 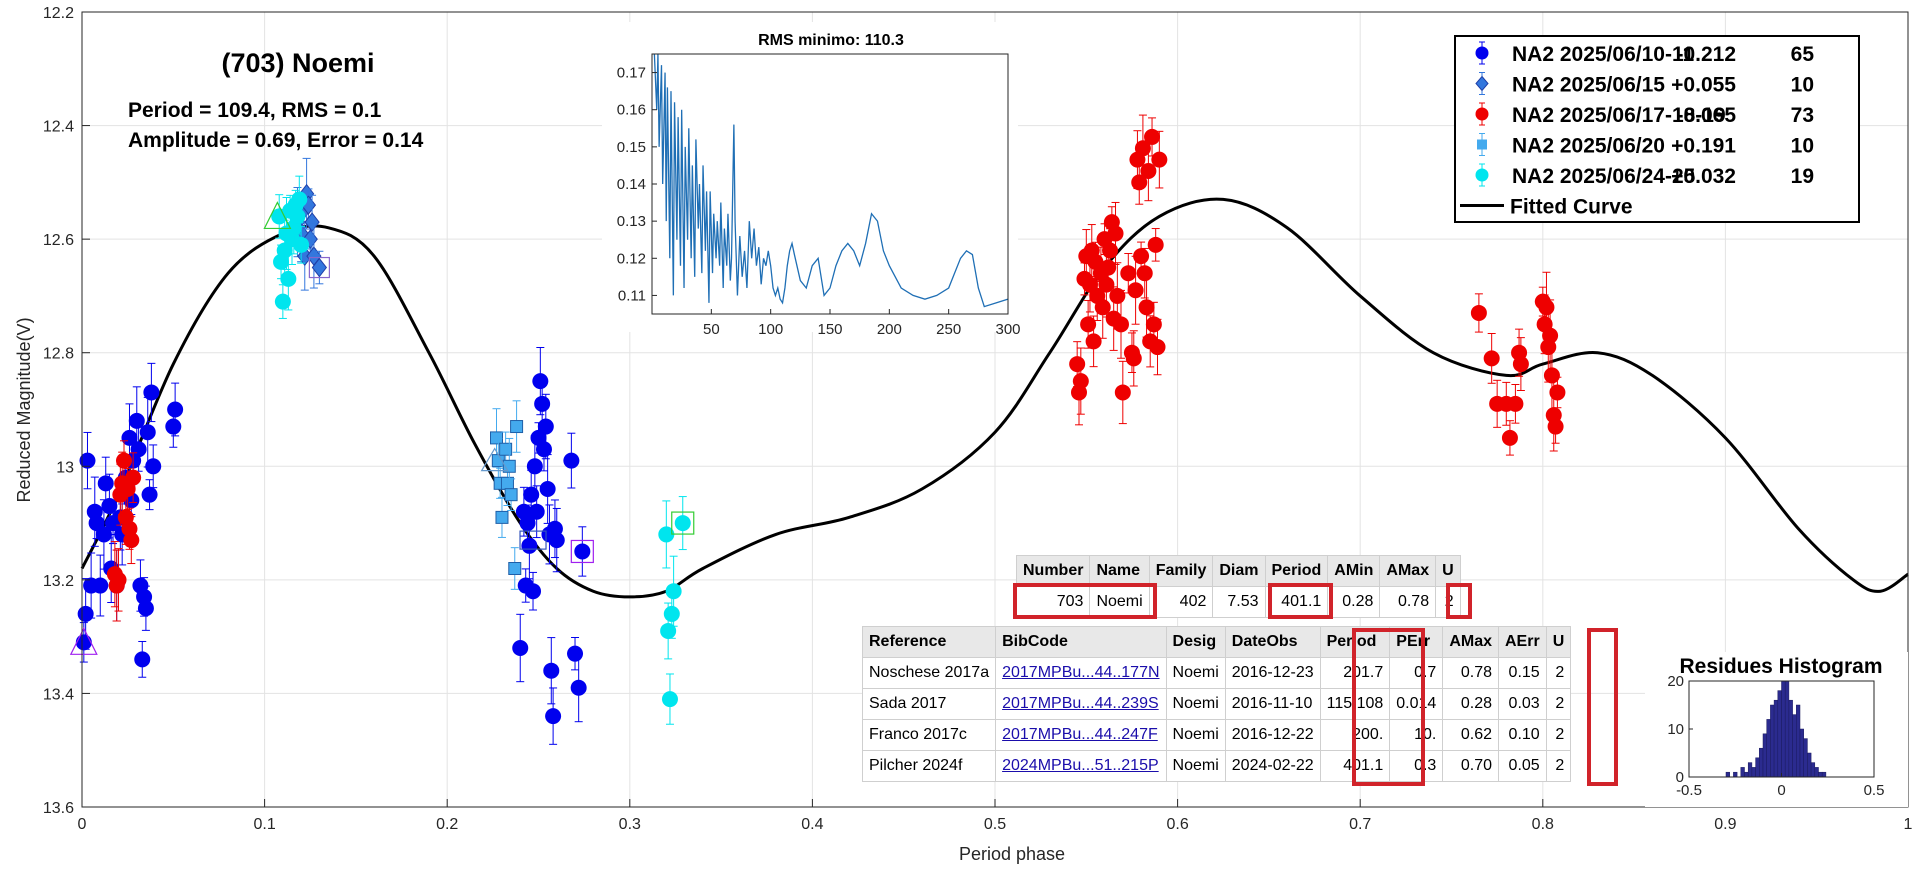 I want to click on legend-item: NA2 2025/06/17-18-19-0.065 73, so click(x=1644, y=114).